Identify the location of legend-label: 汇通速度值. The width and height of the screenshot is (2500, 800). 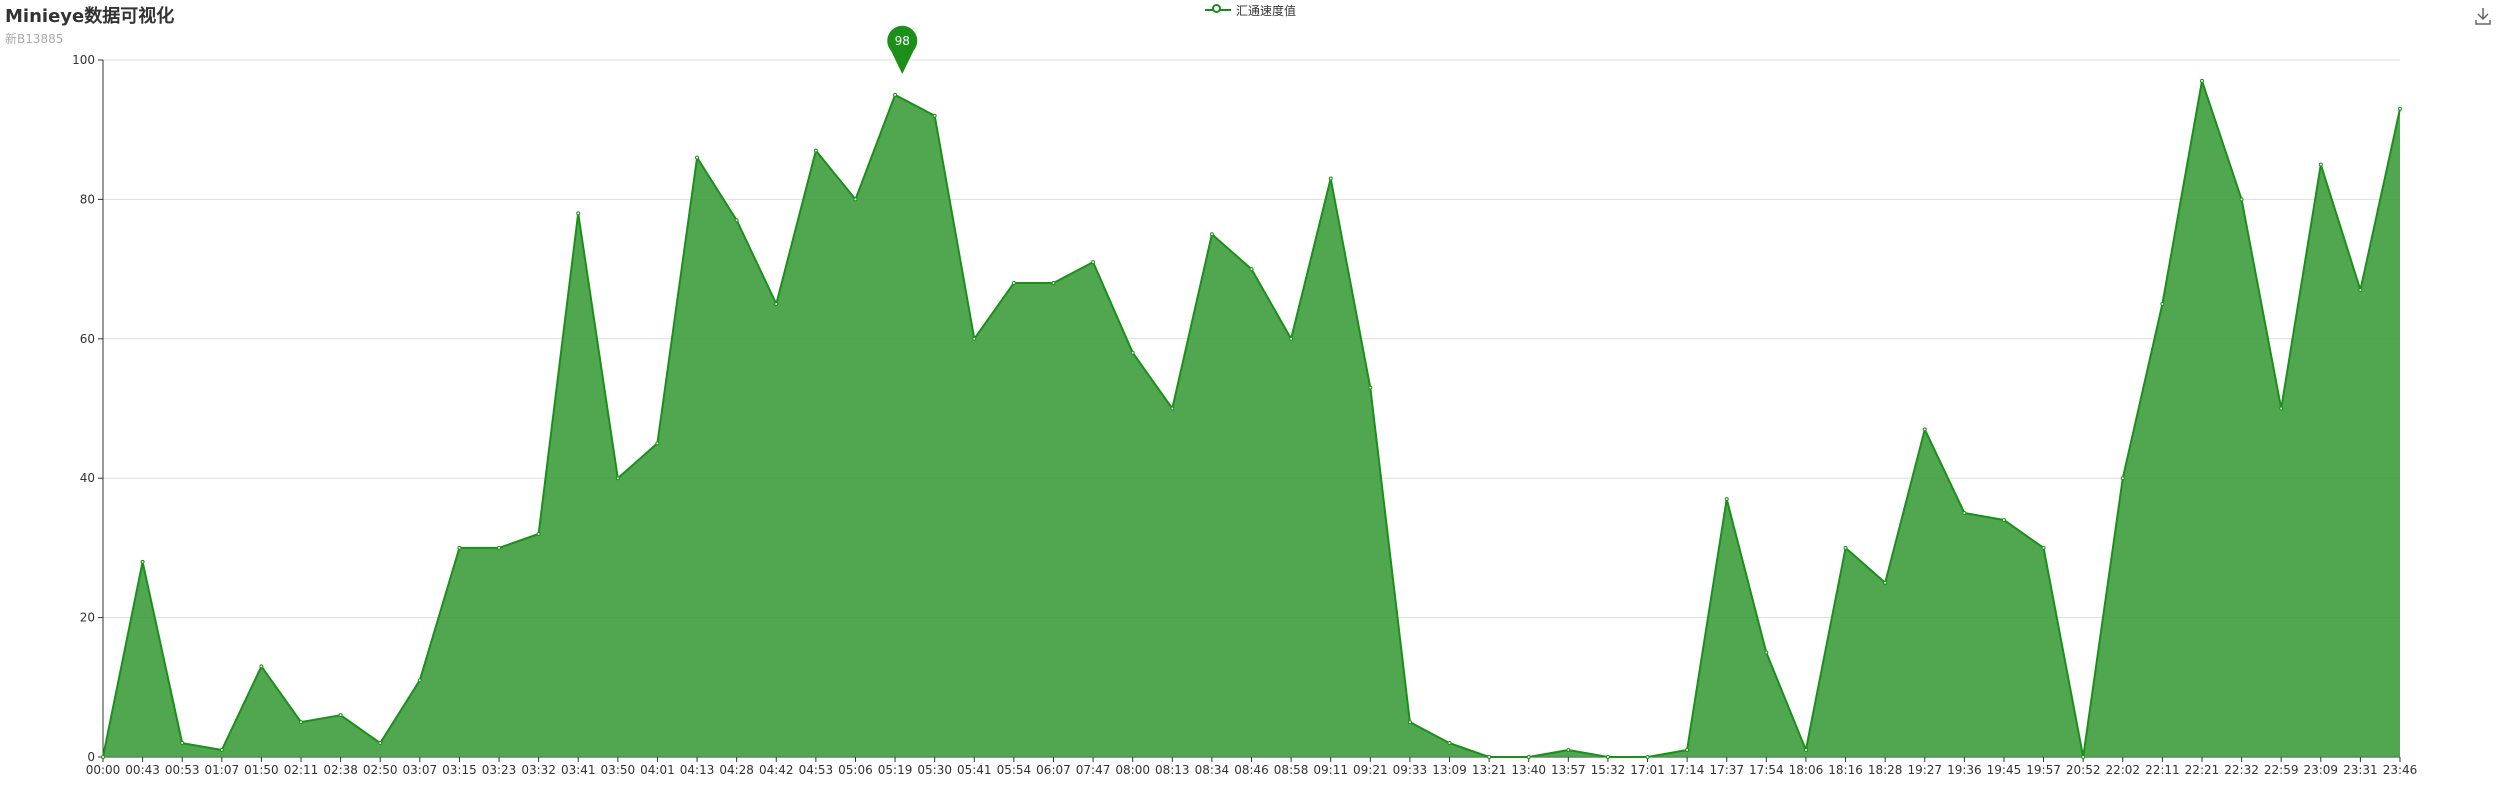
(1266, 10).